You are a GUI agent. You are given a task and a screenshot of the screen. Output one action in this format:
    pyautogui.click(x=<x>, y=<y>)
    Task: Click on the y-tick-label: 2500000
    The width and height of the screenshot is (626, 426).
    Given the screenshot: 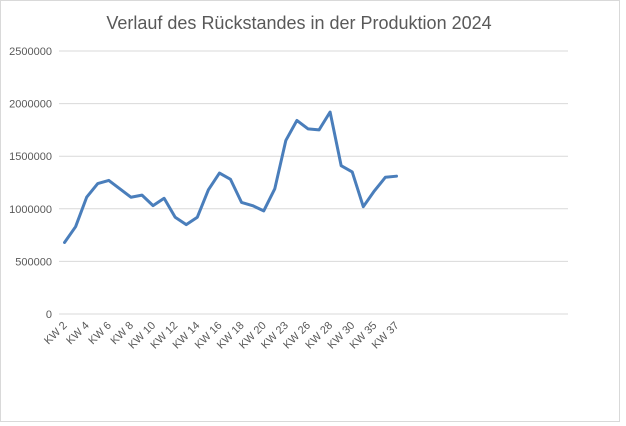 What is the action you would take?
    pyautogui.click(x=30, y=52)
    